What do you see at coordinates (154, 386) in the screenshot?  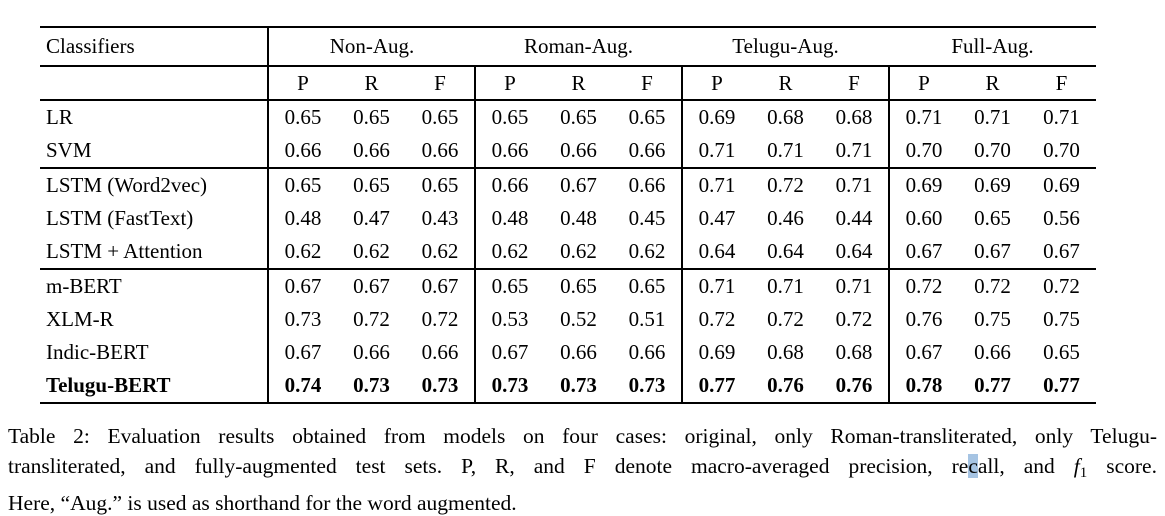 I see `row-label: Telugu-BERT` at bounding box center [154, 386].